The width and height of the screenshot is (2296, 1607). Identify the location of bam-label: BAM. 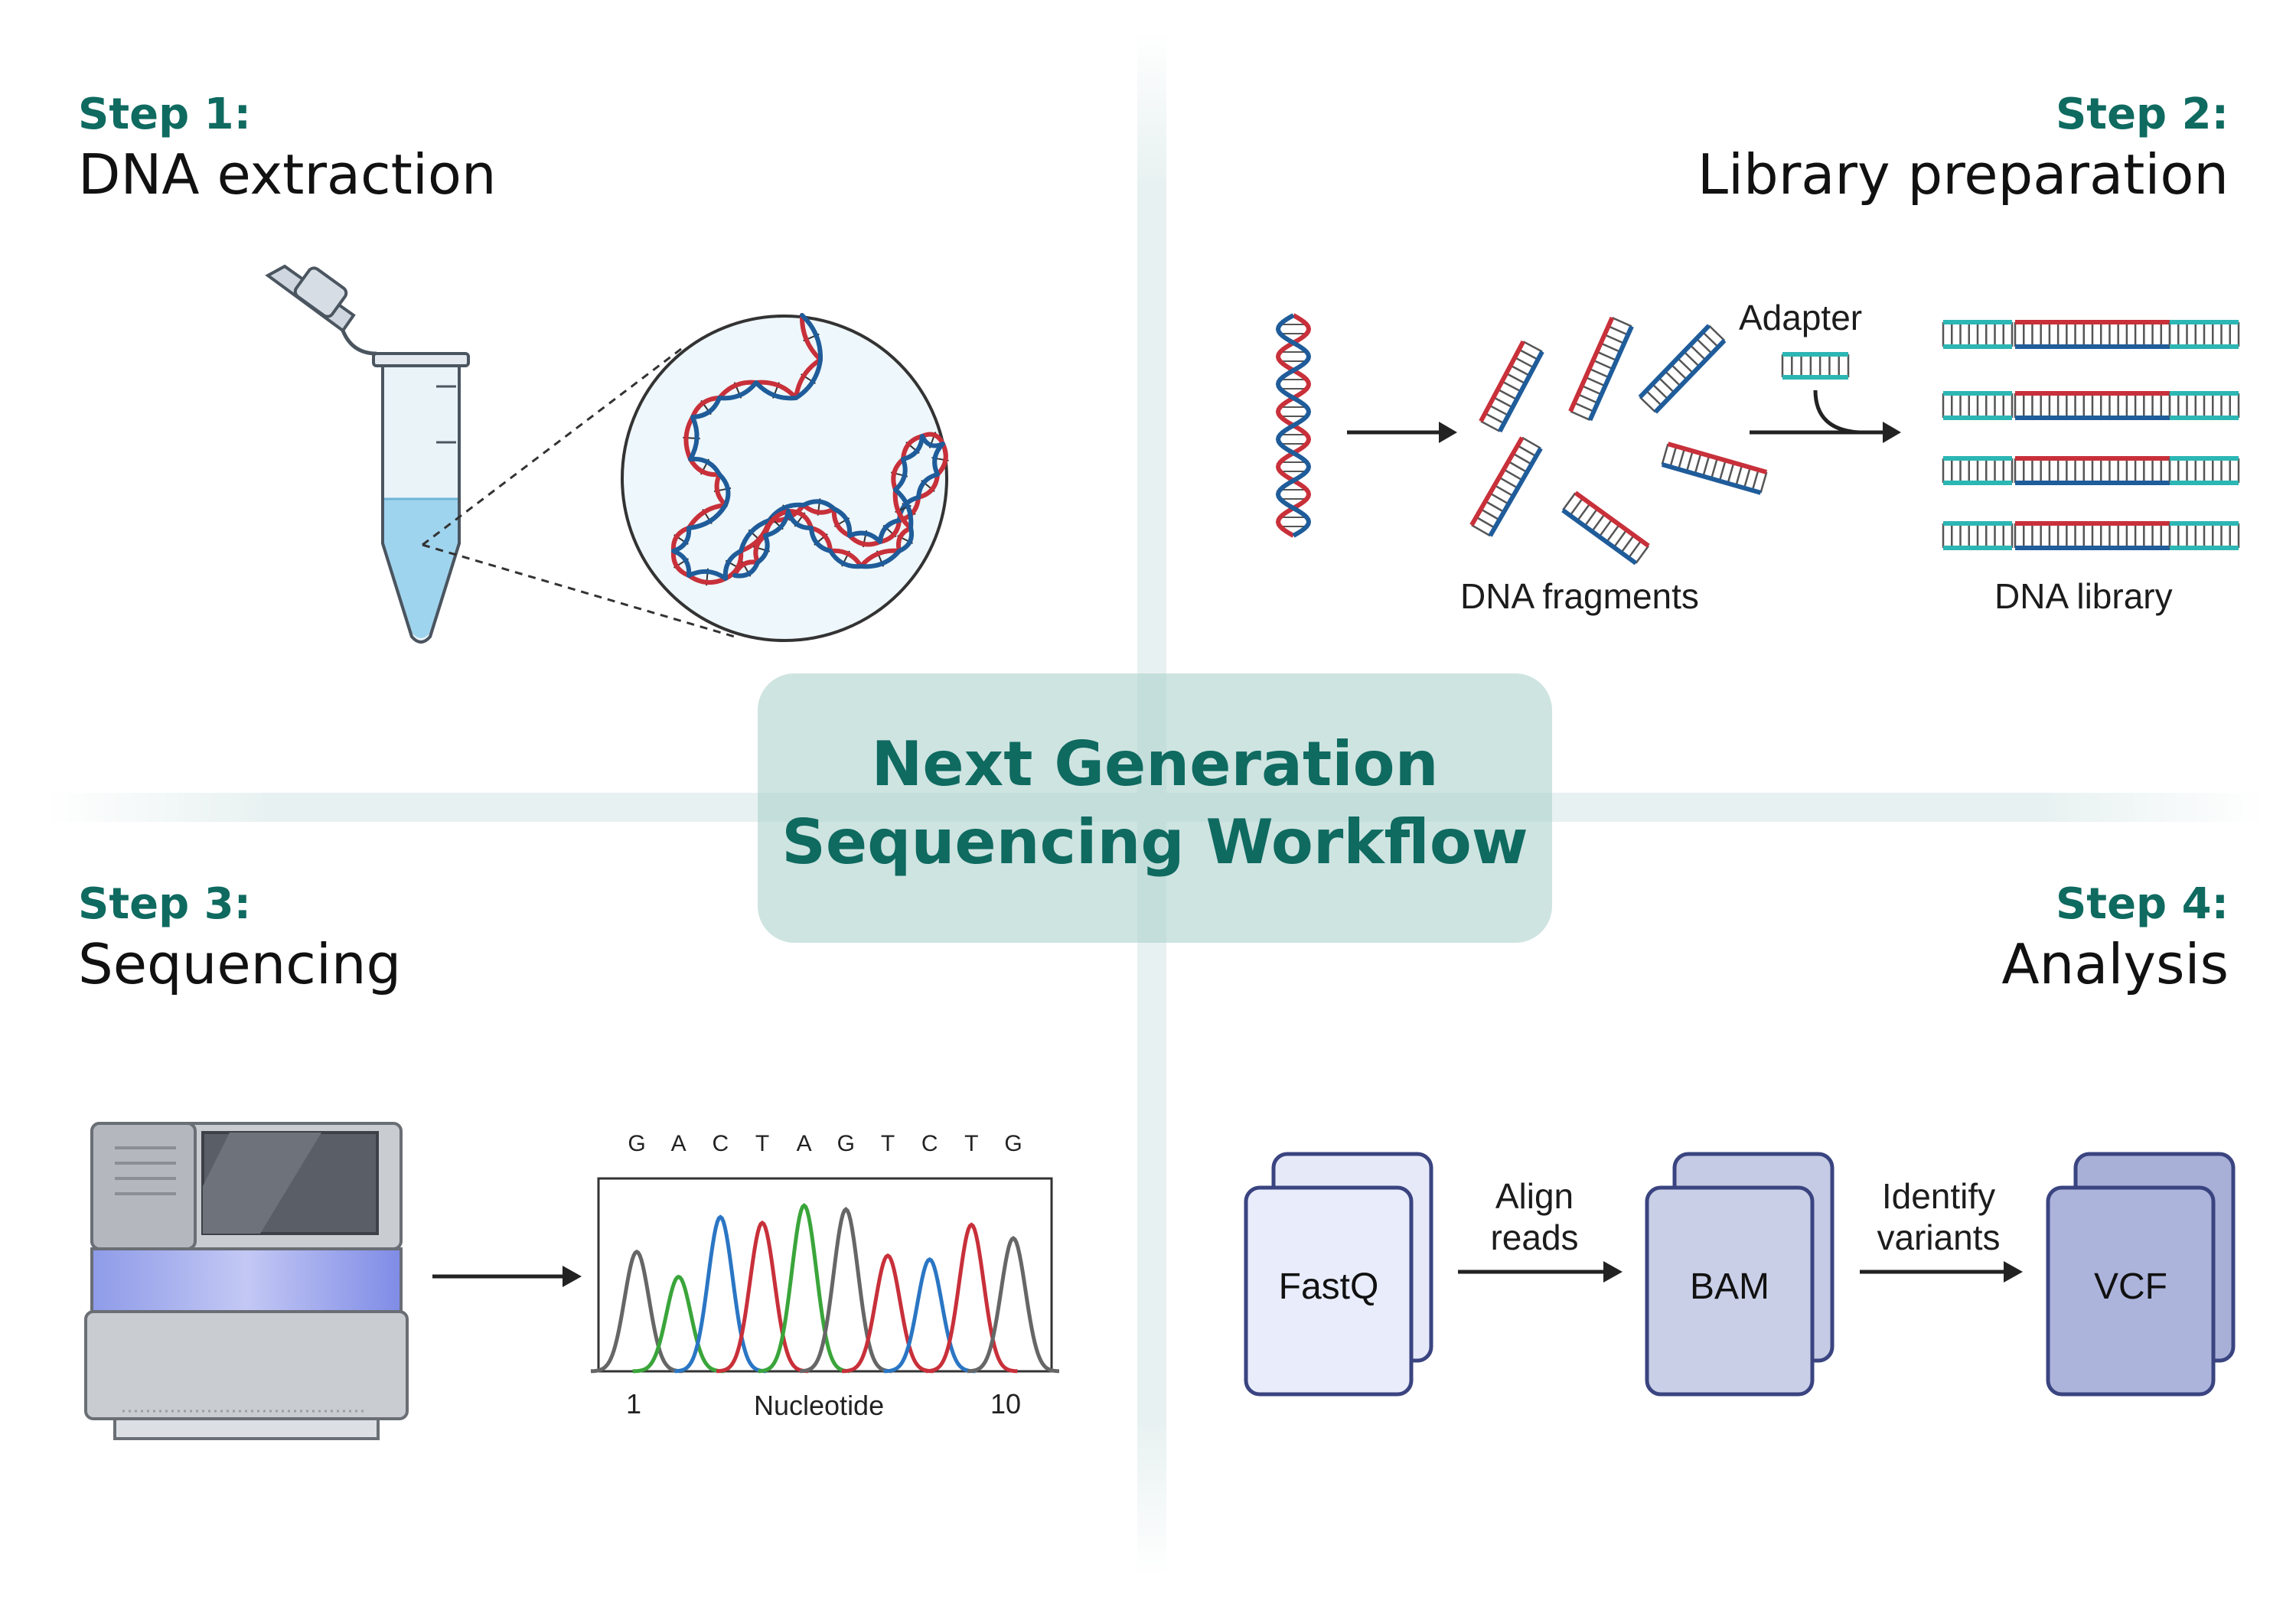
(1729, 1286).